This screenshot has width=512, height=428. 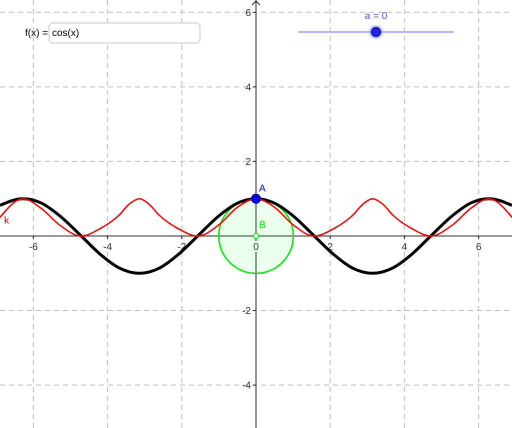 What do you see at coordinates (36, 33) in the screenshot?
I see `annotation: f(x) =` at bounding box center [36, 33].